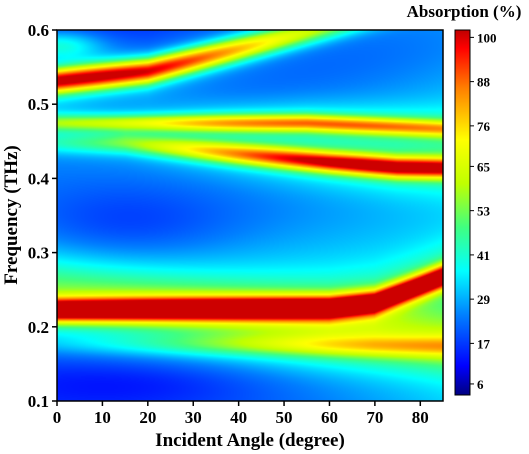 The image size is (529, 454). I want to click on colorbar-title: Absorption (%), so click(464, 11).